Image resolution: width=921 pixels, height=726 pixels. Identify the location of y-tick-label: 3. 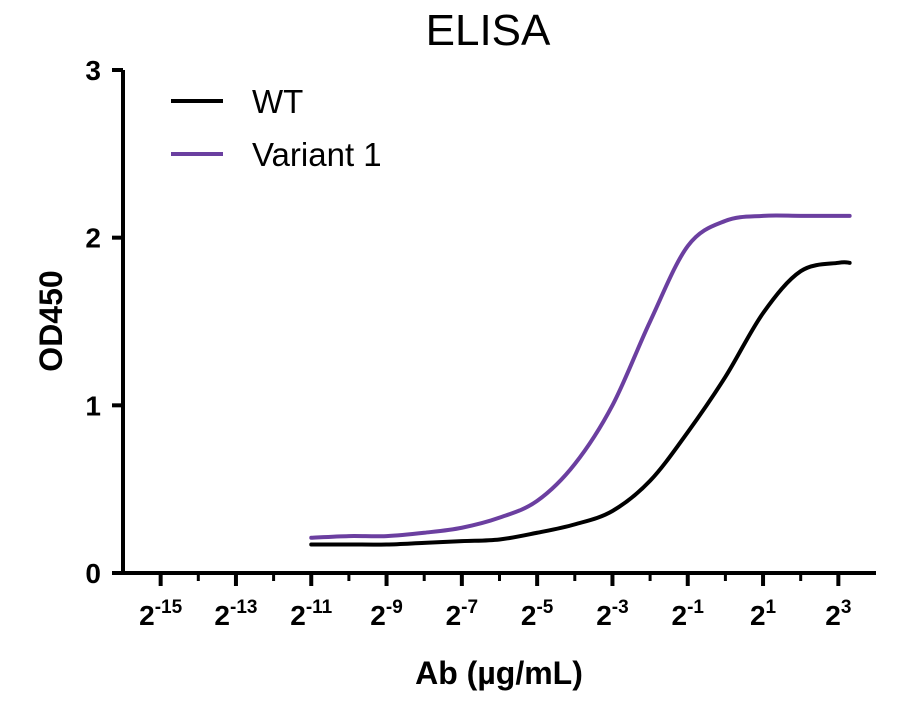
(93, 70).